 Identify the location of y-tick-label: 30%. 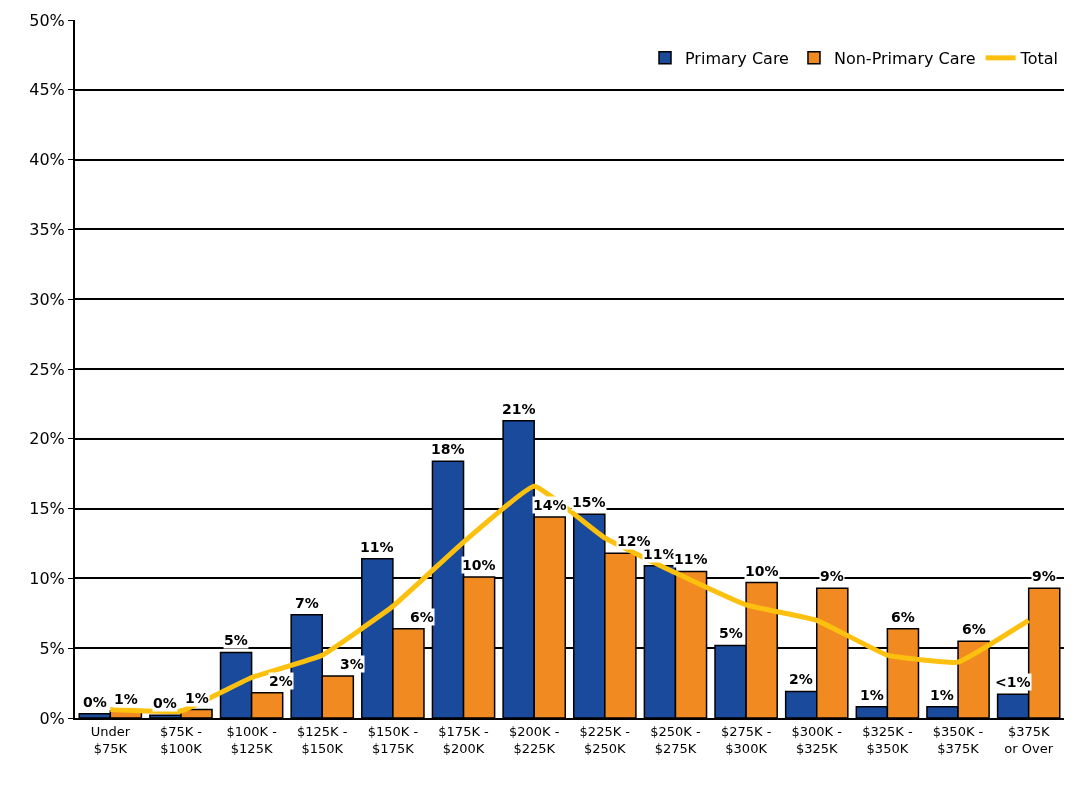
(47, 299).